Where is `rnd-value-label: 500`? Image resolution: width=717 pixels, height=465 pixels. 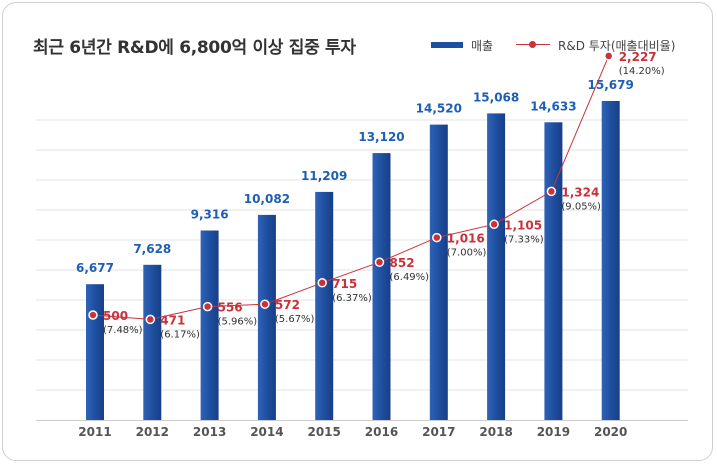 rnd-value-label: 500 is located at coordinates (115, 316).